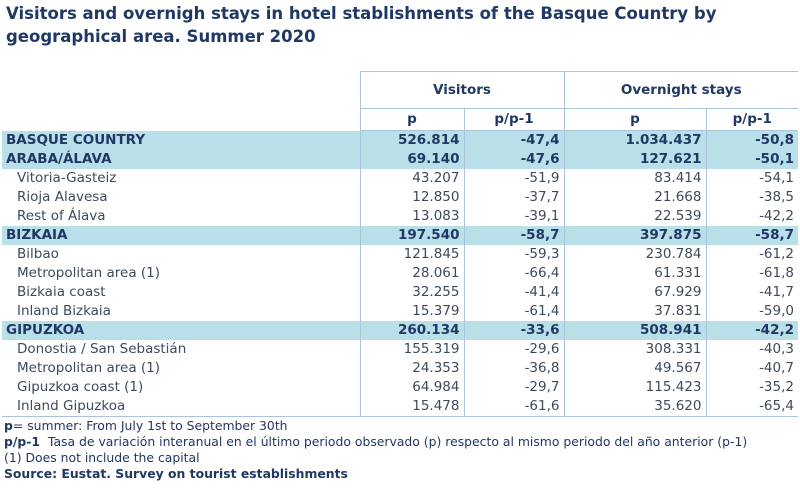  I want to click on visitors-p-cell: 12.850, so click(411, 197).